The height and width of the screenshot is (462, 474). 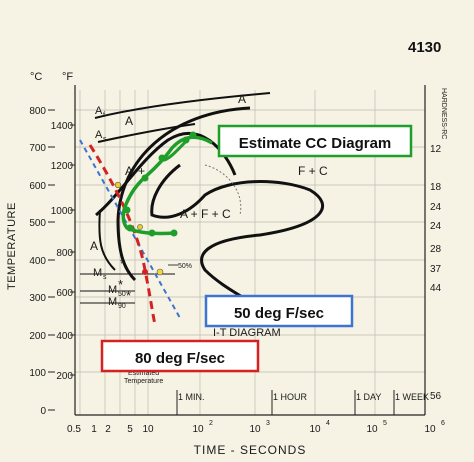 What do you see at coordinates (443, 423) in the screenshot?
I see `x-tick-exponent: 6` at bounding box center [443, 423].